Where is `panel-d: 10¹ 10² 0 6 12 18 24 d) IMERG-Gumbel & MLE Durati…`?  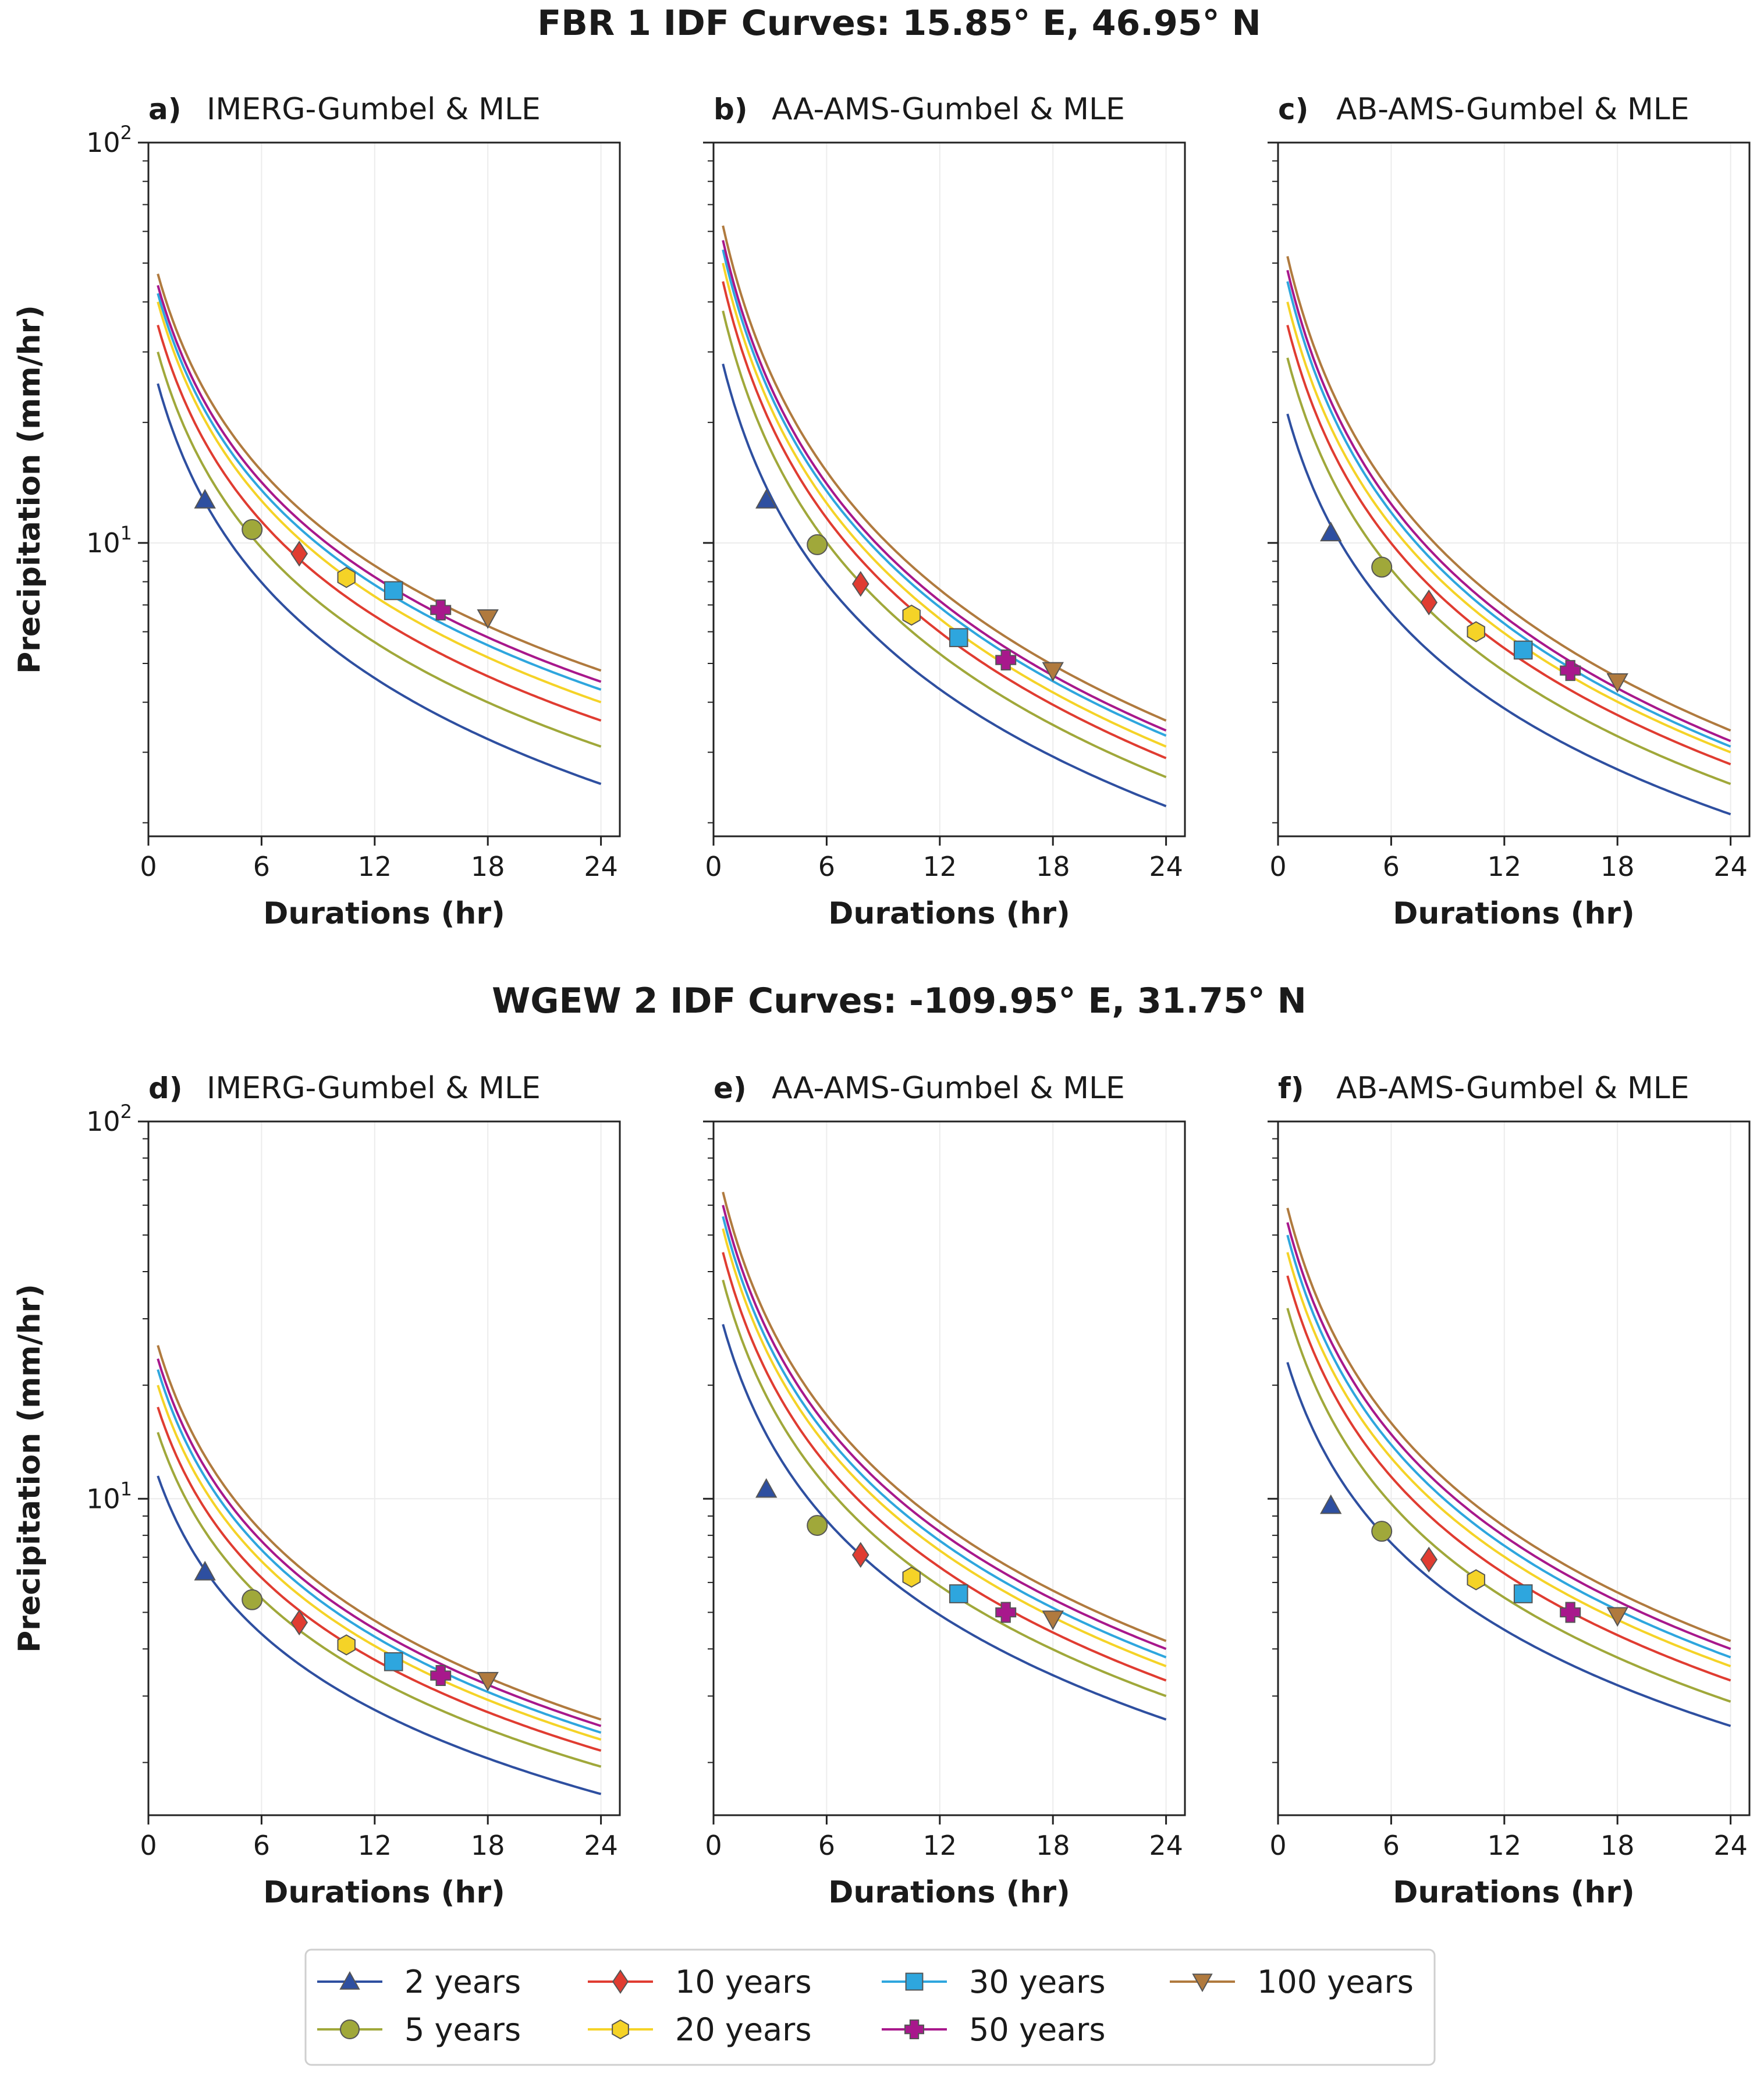 panel-d: 10¹ 10² 0 6 12 18 24 d) IMERG-Gumbel & MLE Durati… is located at coordinates (316, 1490).